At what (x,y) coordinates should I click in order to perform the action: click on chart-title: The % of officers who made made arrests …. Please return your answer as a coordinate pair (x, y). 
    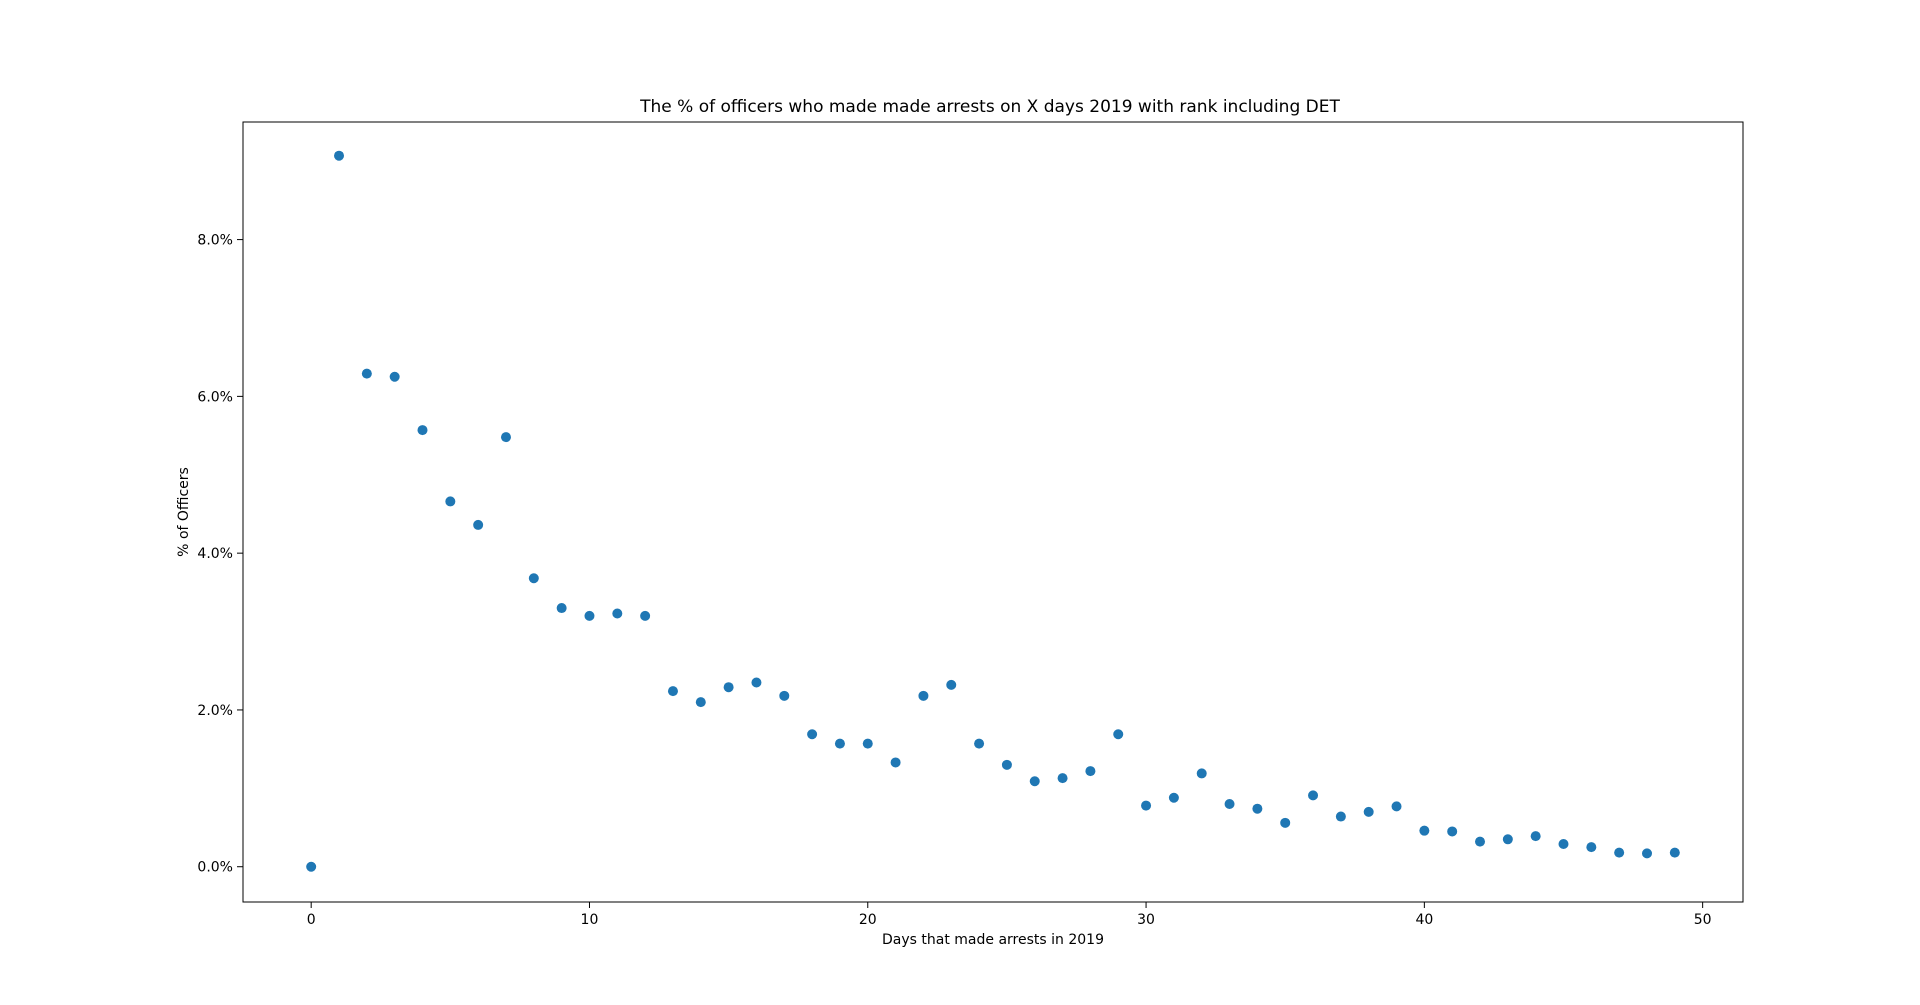
    Looking at the image, I should click on (989, 107).